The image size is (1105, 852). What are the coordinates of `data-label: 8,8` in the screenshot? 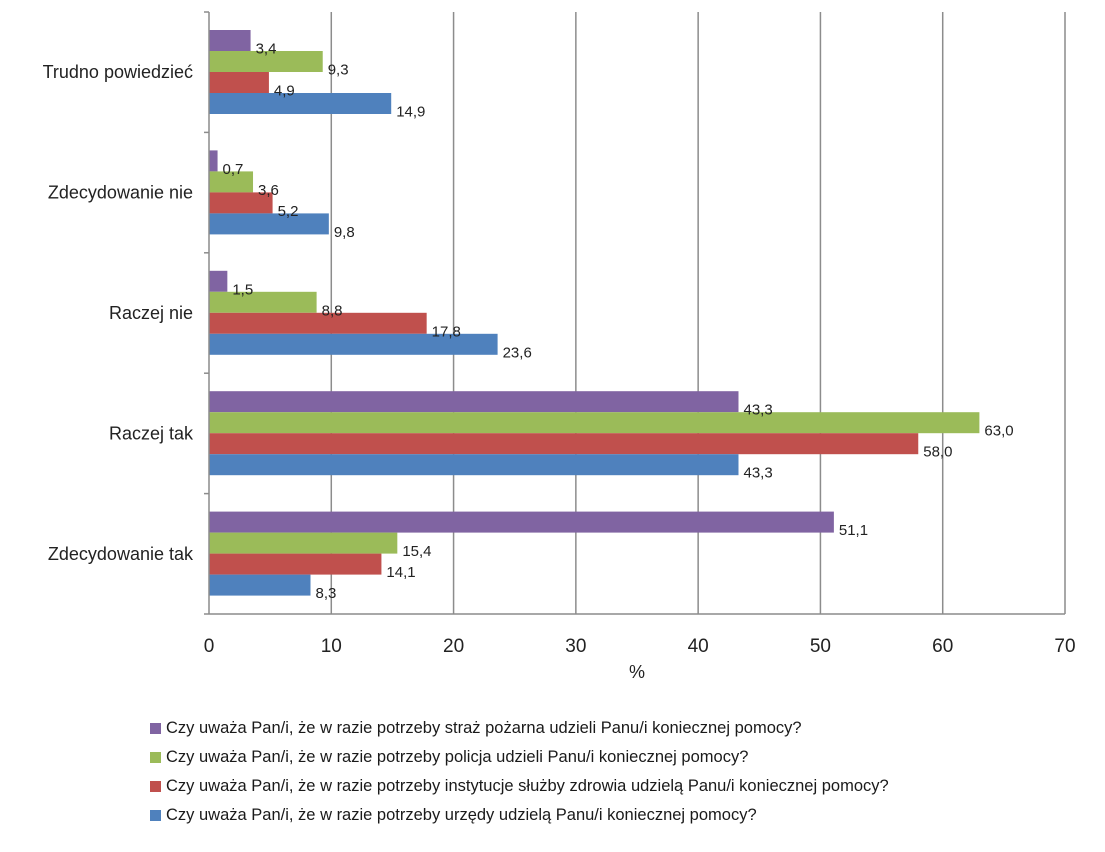 It's located at (332, 310).